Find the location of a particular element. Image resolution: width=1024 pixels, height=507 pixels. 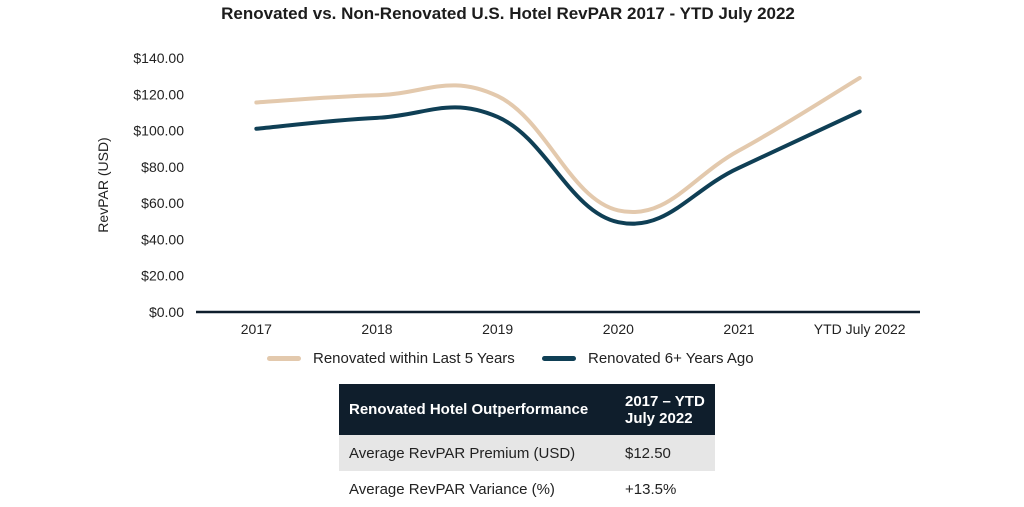

y-tick-label: $40.00 is located at coordinates (162, 239).